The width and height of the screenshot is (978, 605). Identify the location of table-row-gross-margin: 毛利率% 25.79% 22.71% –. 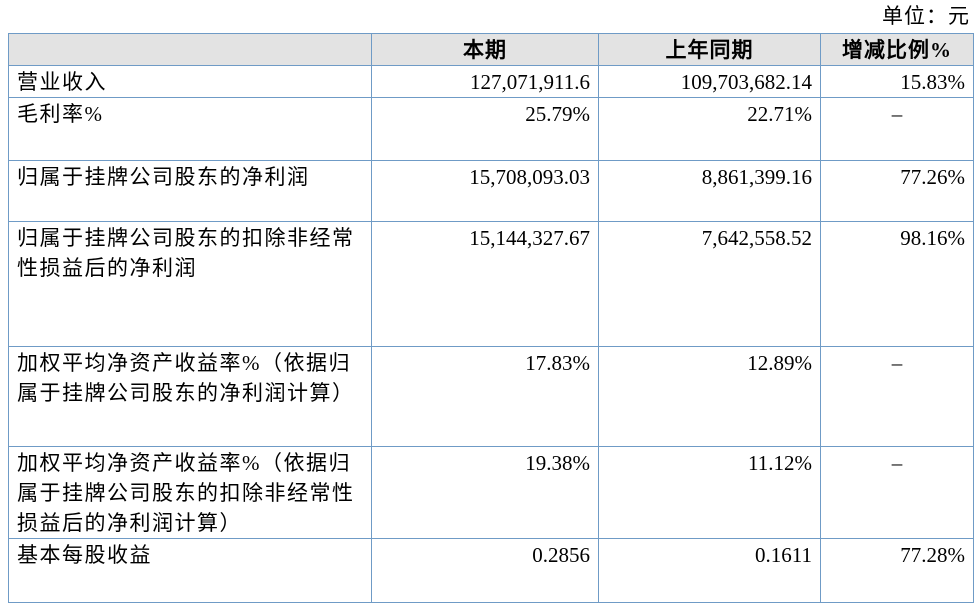
(491, 129).